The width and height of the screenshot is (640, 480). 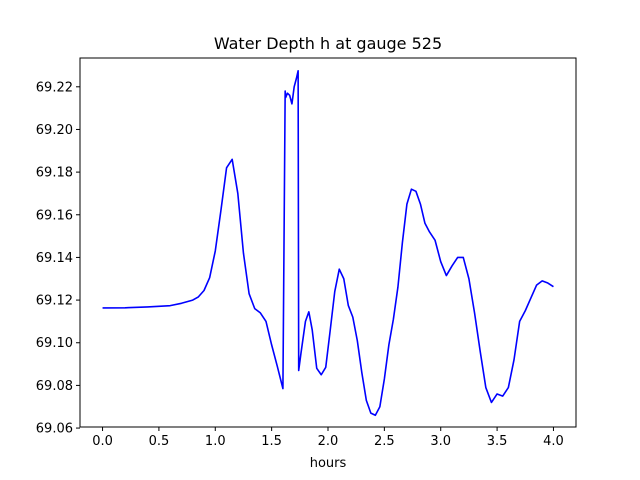 What do you see at coordinates (159, 441) in the screenshot?
I see `x-tick-label: 0.5` at bounding box center [159, 441].